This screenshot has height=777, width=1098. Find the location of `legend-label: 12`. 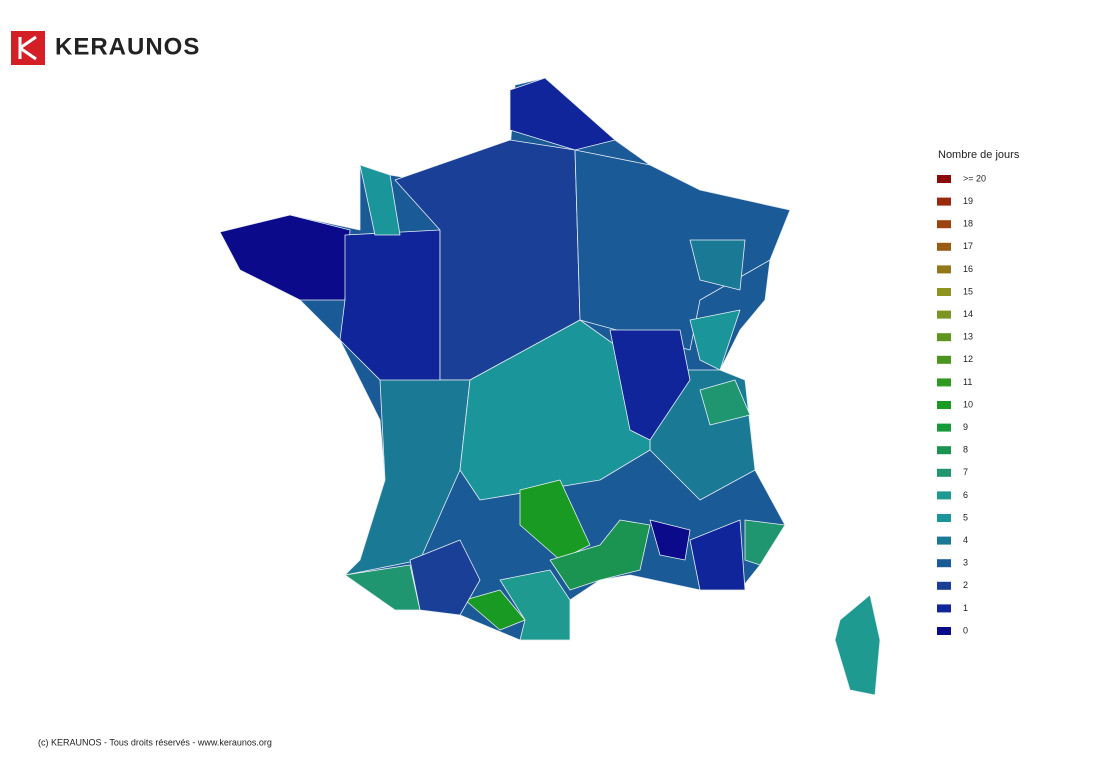

legend-label: 12 is located at coordinates (968, 359).